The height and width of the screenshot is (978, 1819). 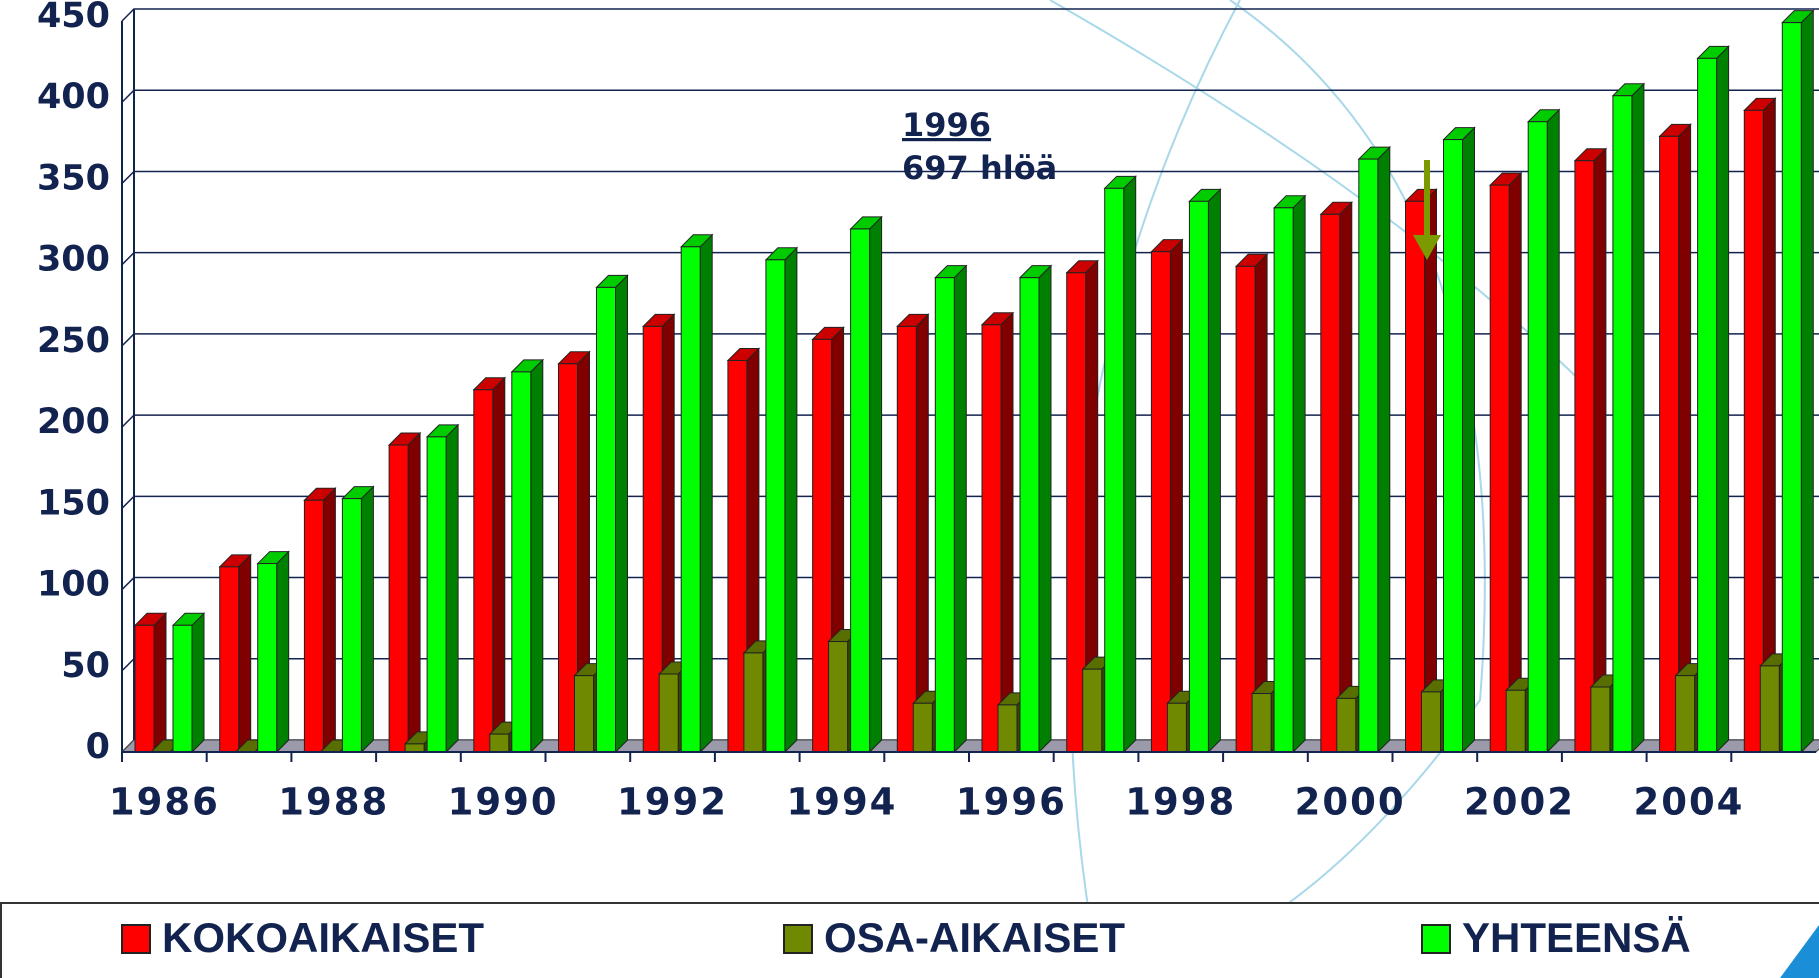 What do you see at coordinates (73, 585) in the screenshot?
I see `y-tick-label: 100` at bounding box center [73, 585].